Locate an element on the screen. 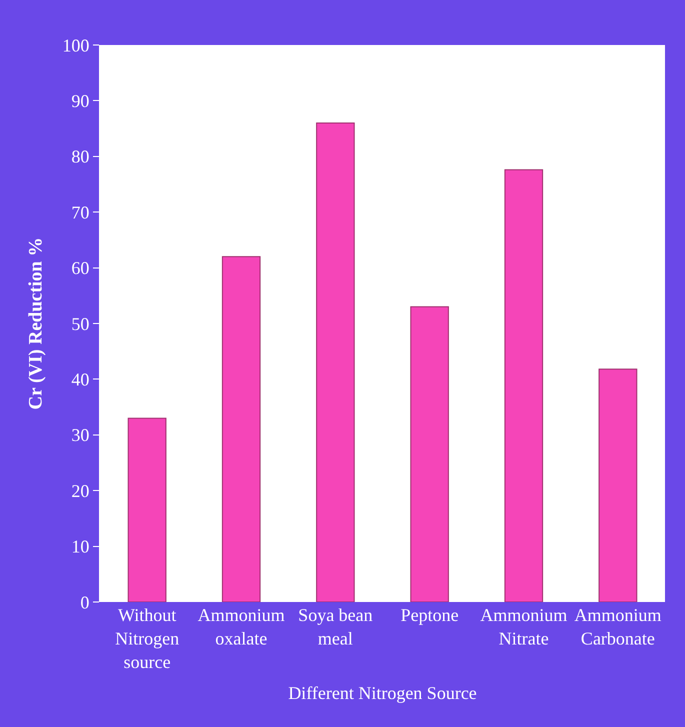 Image resolution: width=685 pixels, height=727 pixels. y-tick-label: 100 is located at coordinates (76, 45).